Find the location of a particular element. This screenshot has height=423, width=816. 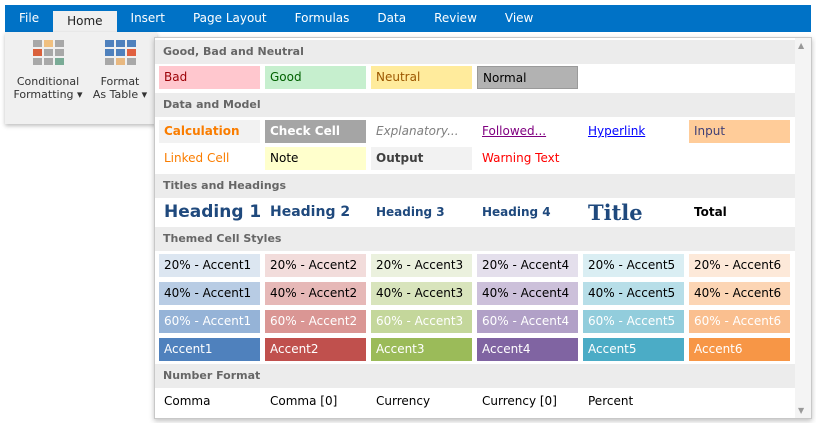

format-as-table-button: Format As Table ▾ is located at coordinates (120, 70).